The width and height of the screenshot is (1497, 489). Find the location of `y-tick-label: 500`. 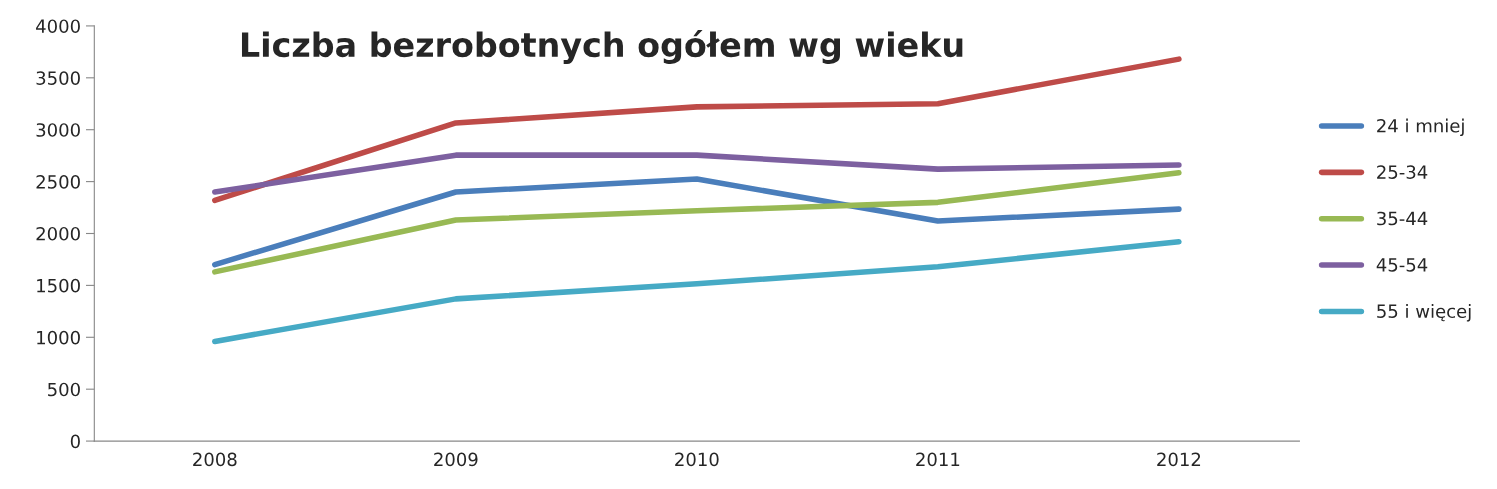

y-tick-label: 500 is located at coordinates (64, 389).